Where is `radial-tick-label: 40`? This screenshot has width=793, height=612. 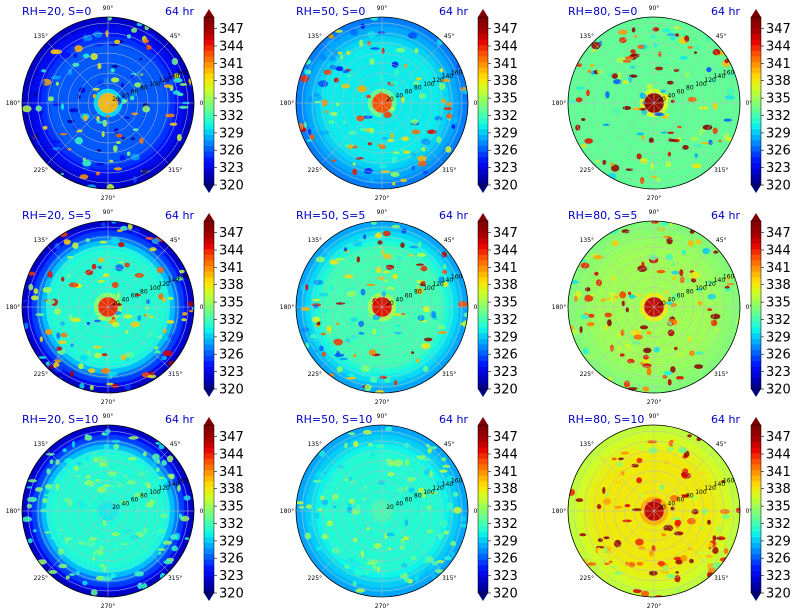
radial-tick-label: 40 is located at coordinates (126, 95).